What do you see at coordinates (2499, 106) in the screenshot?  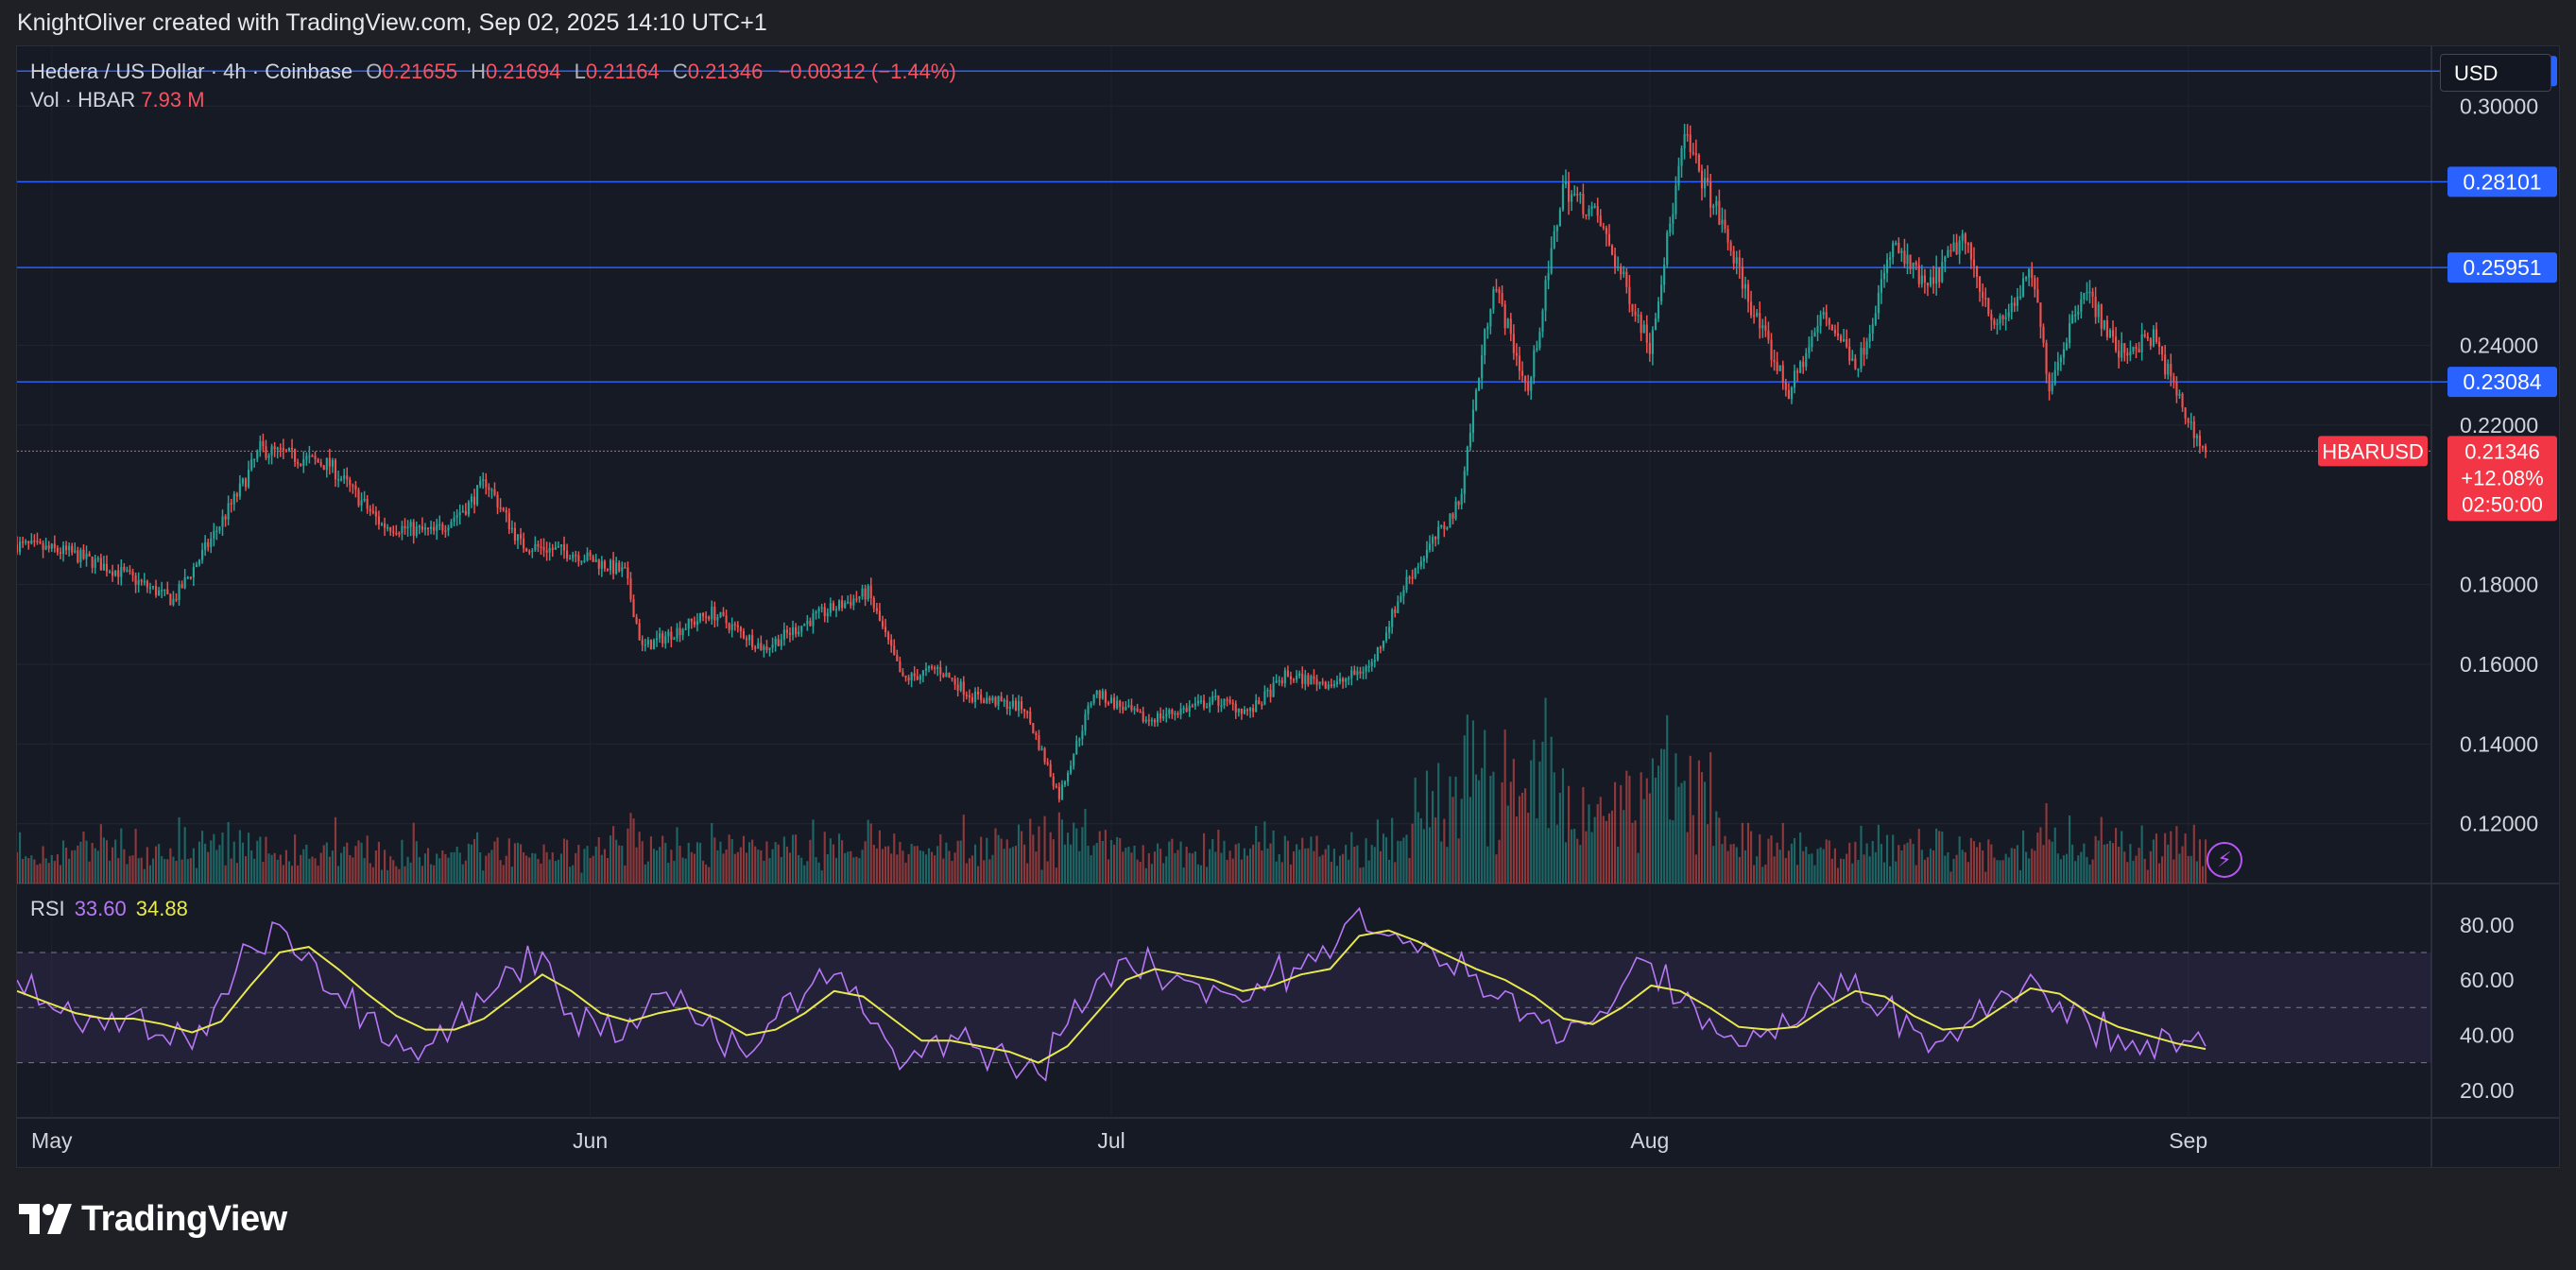 I see `price-tick-label: 0.30000` at bounding box center [2499, 106].